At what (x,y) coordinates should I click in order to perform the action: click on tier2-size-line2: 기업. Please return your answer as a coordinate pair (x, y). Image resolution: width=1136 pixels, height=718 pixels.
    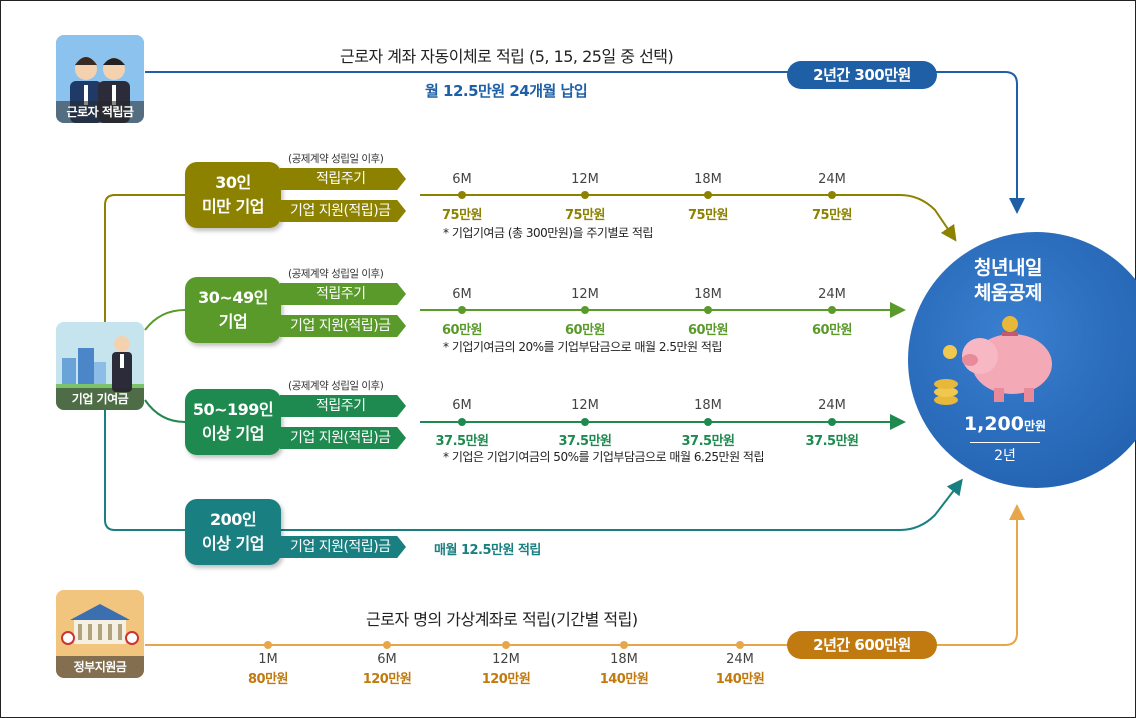
    Looking at the image, I should click on (233, 321).